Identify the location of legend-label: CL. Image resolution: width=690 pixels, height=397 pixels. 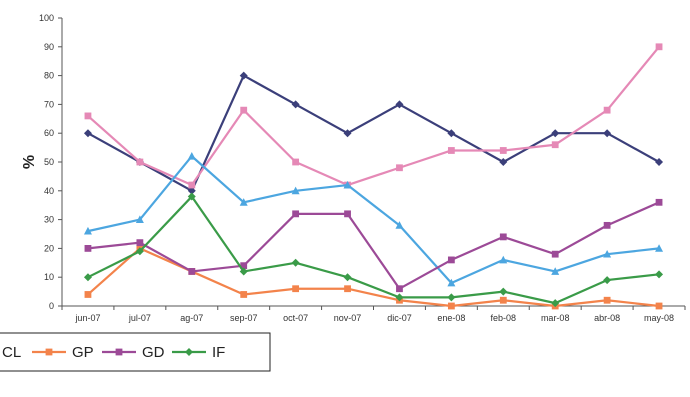
(11, 352).